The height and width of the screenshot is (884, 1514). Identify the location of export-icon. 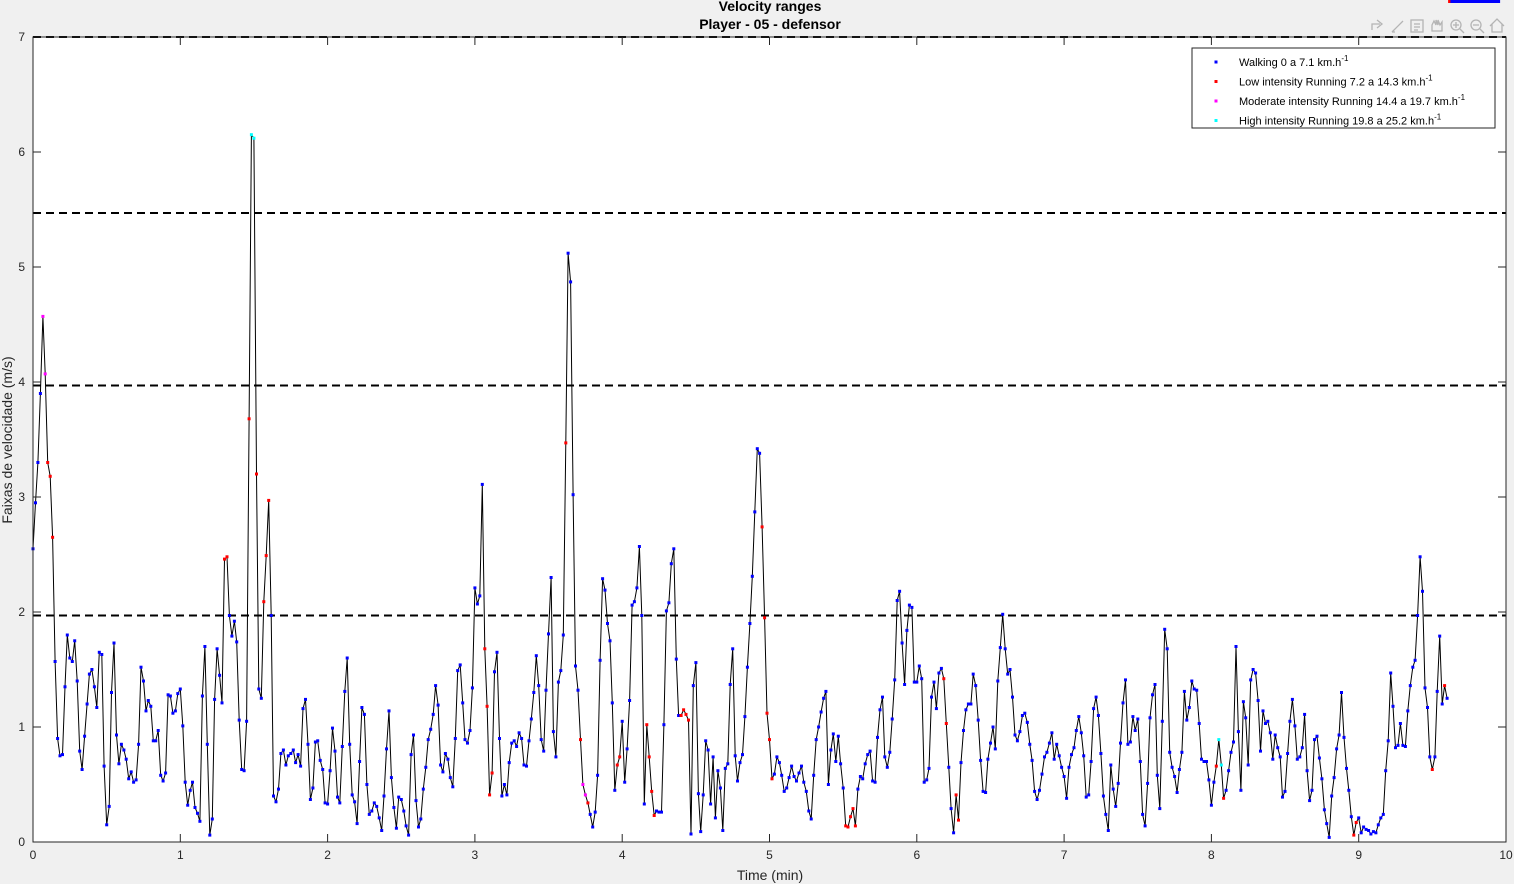
(1377, 24).